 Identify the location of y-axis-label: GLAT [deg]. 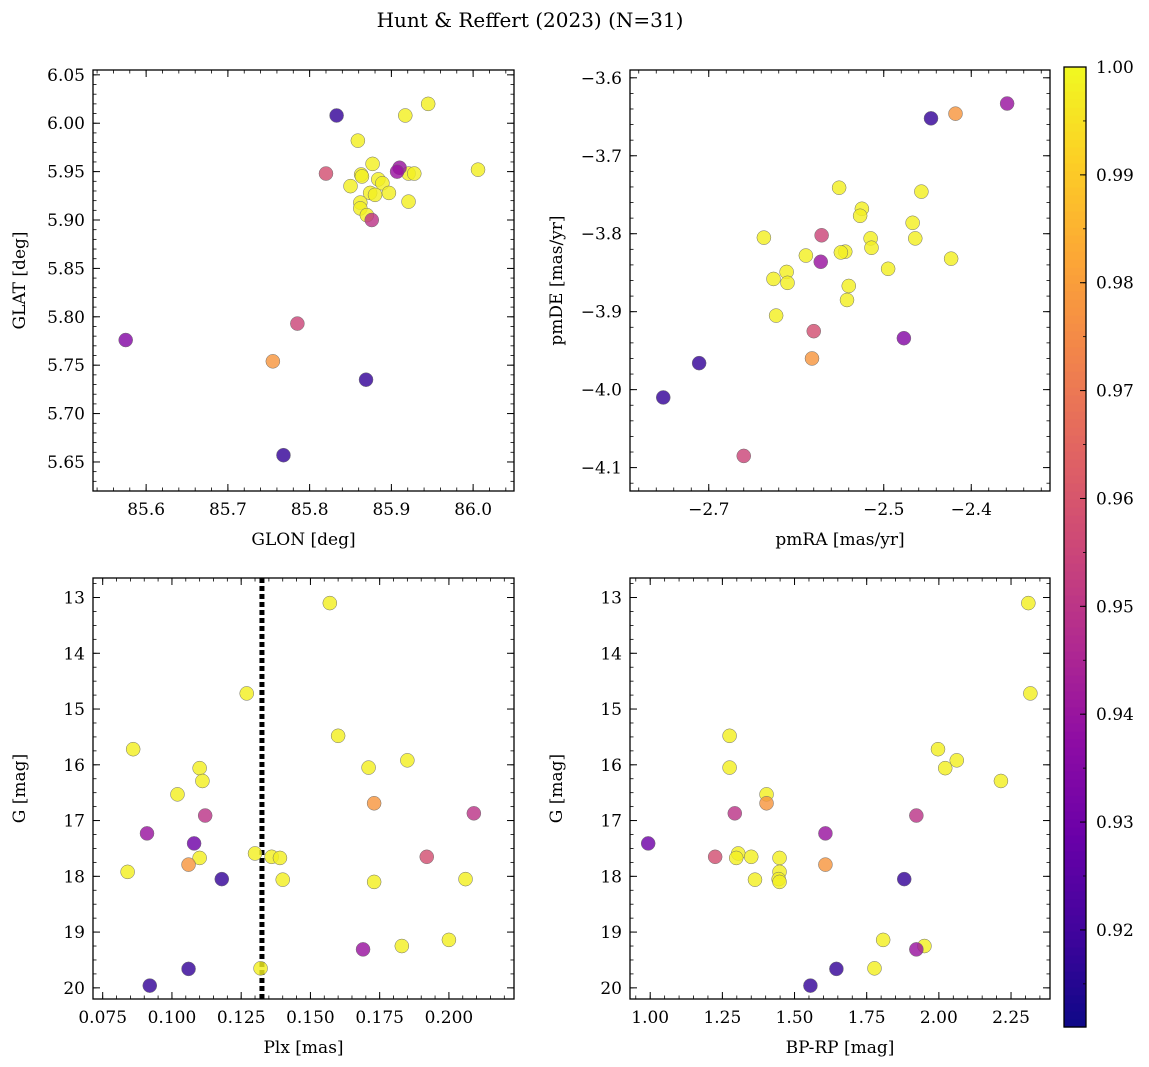
(20, 280).